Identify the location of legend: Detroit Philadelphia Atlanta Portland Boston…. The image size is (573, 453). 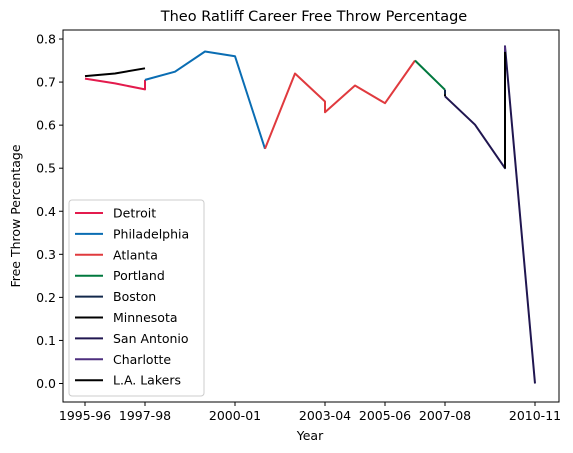
(136, 298).